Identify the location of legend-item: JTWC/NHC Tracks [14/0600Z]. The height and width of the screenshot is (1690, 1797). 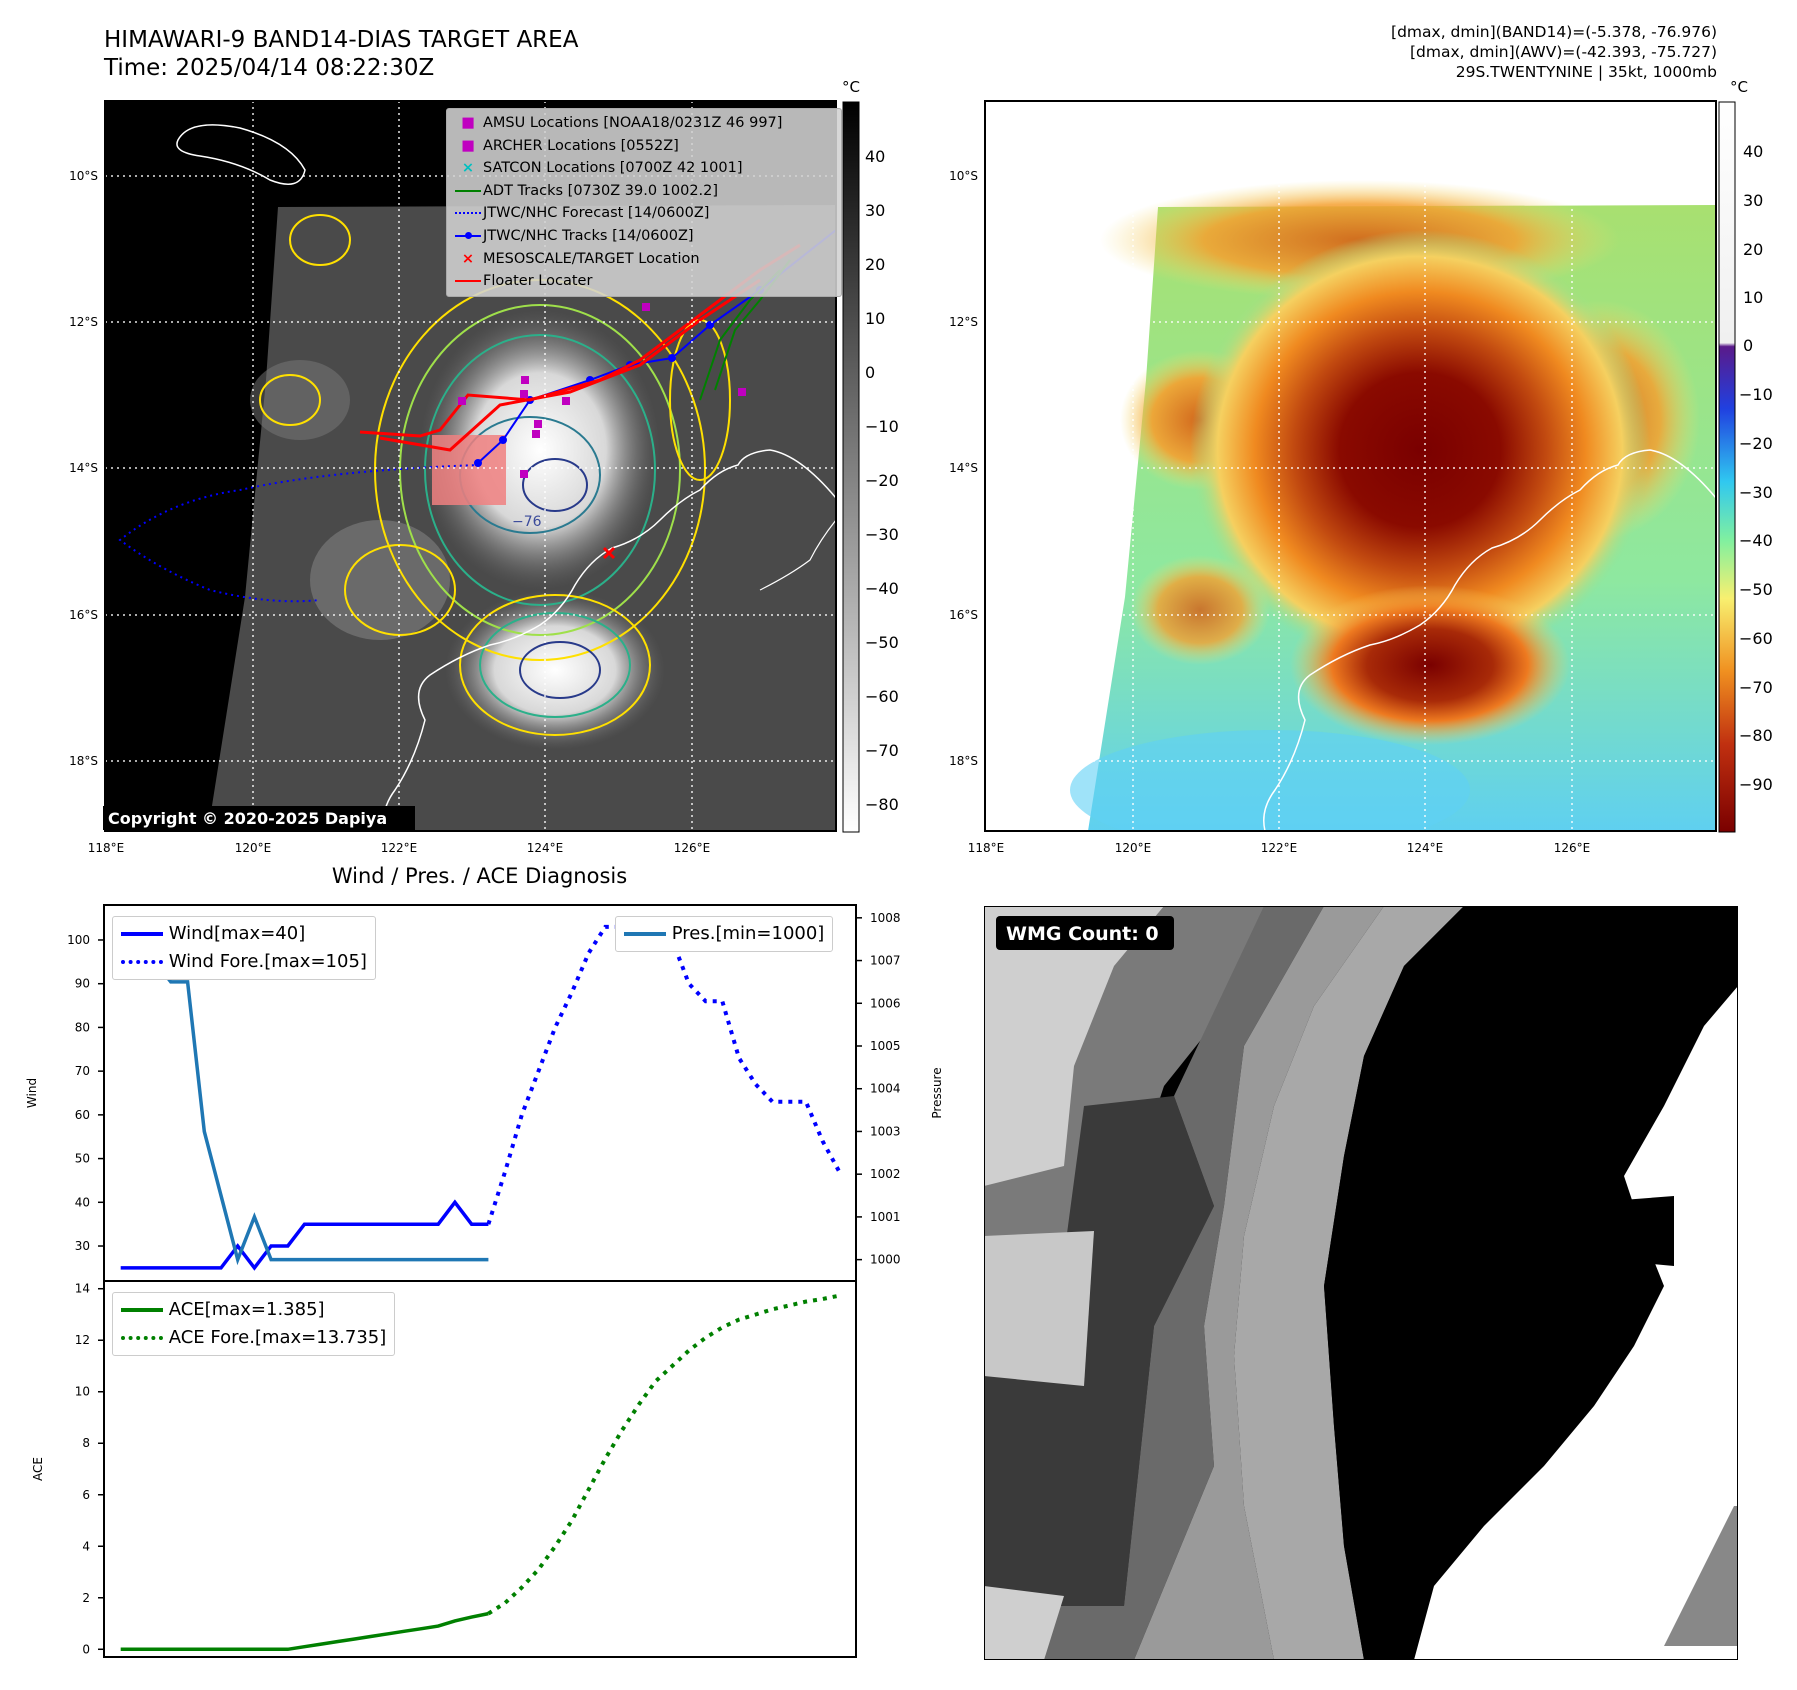
(644, 236).